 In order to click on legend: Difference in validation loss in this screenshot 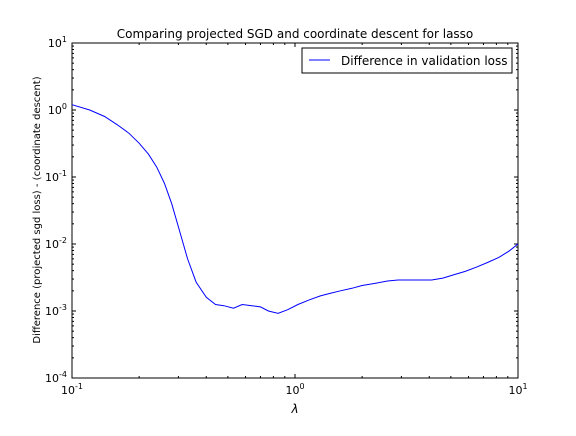, I will do `click(407, 60)`.